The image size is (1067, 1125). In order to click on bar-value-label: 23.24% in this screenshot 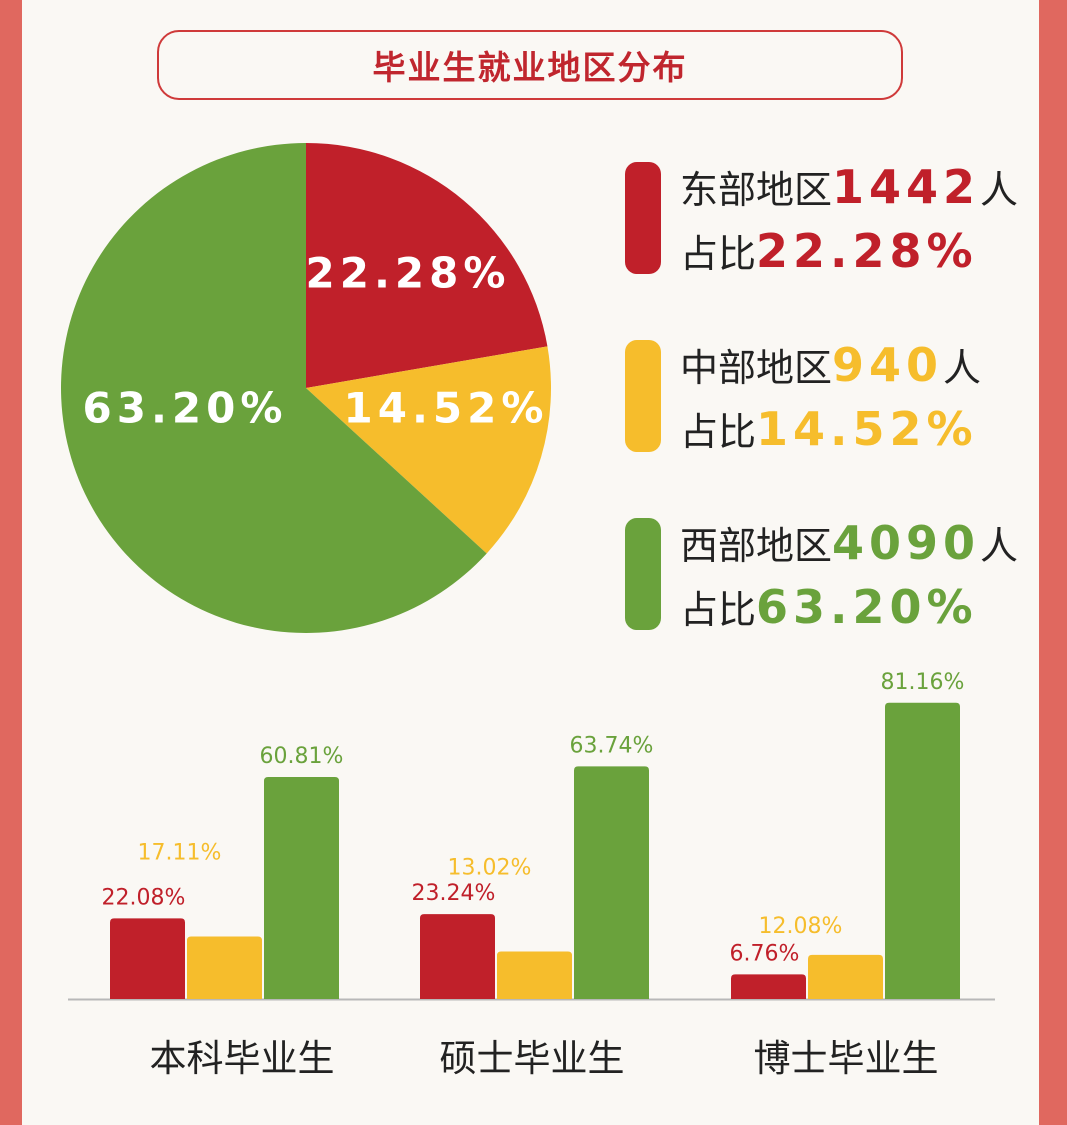, I will do `click(454, 893)`.